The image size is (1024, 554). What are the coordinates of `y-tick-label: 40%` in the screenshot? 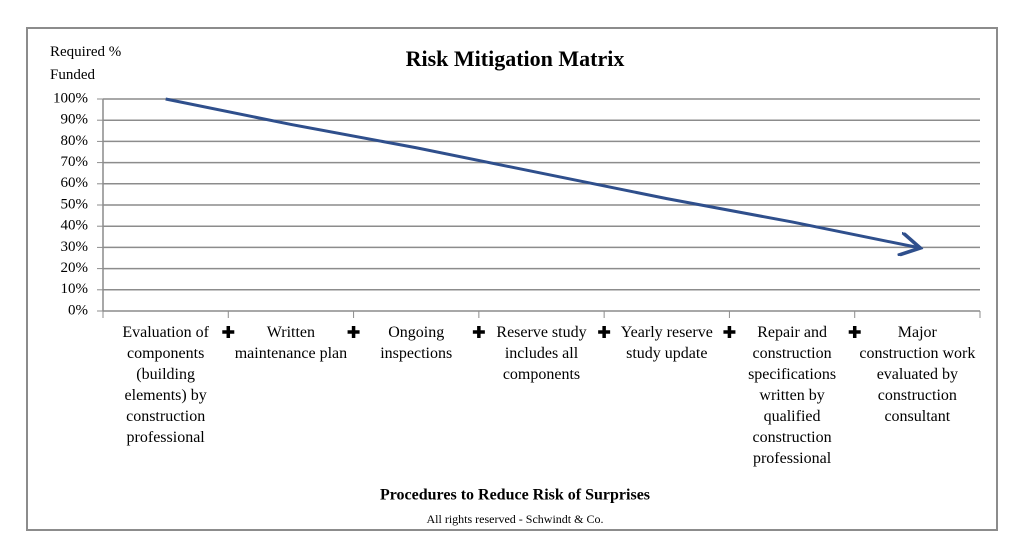 It's located at (75, 226).